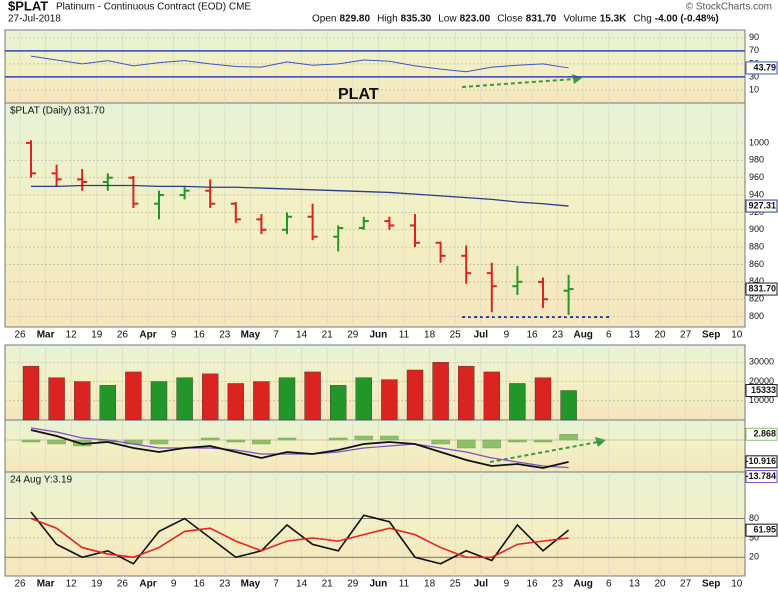 This screenshot has width=778, height=592. I want to click on x-tick-label: 11, so click(404, 584).